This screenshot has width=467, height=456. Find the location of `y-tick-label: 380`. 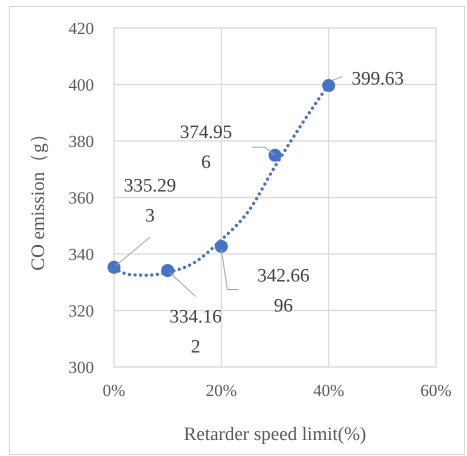

y-tick-label: 380 is located at coordinates (81, 141).